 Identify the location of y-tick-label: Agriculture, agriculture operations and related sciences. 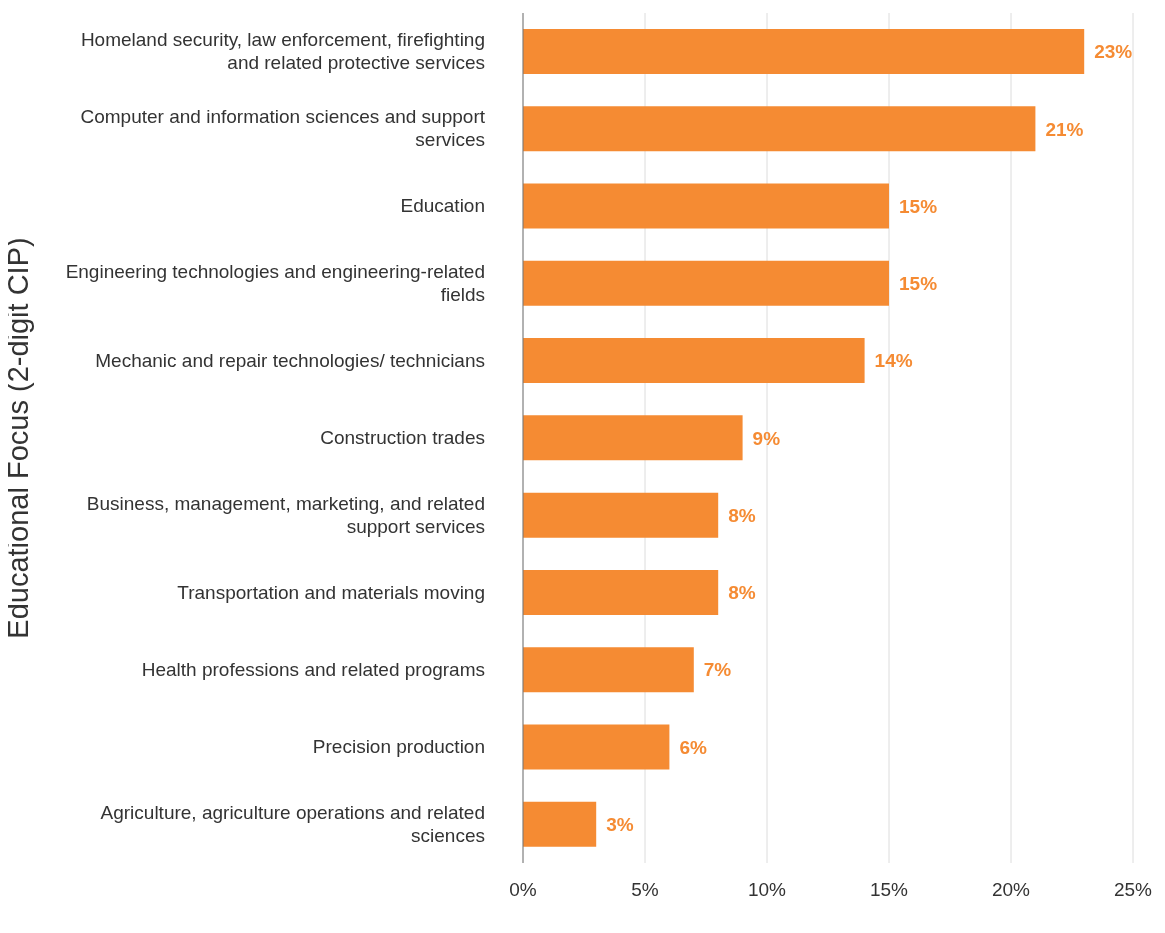
(292, 823).